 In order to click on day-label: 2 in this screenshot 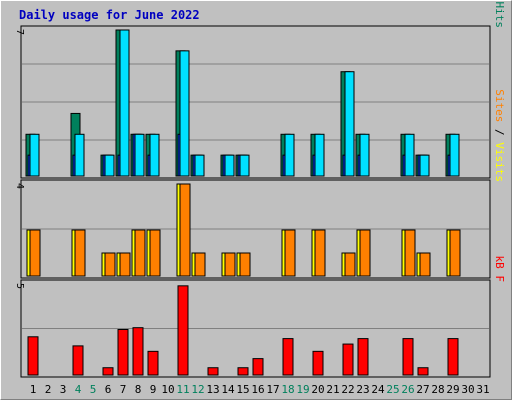, I will do `click(48, 389)`.